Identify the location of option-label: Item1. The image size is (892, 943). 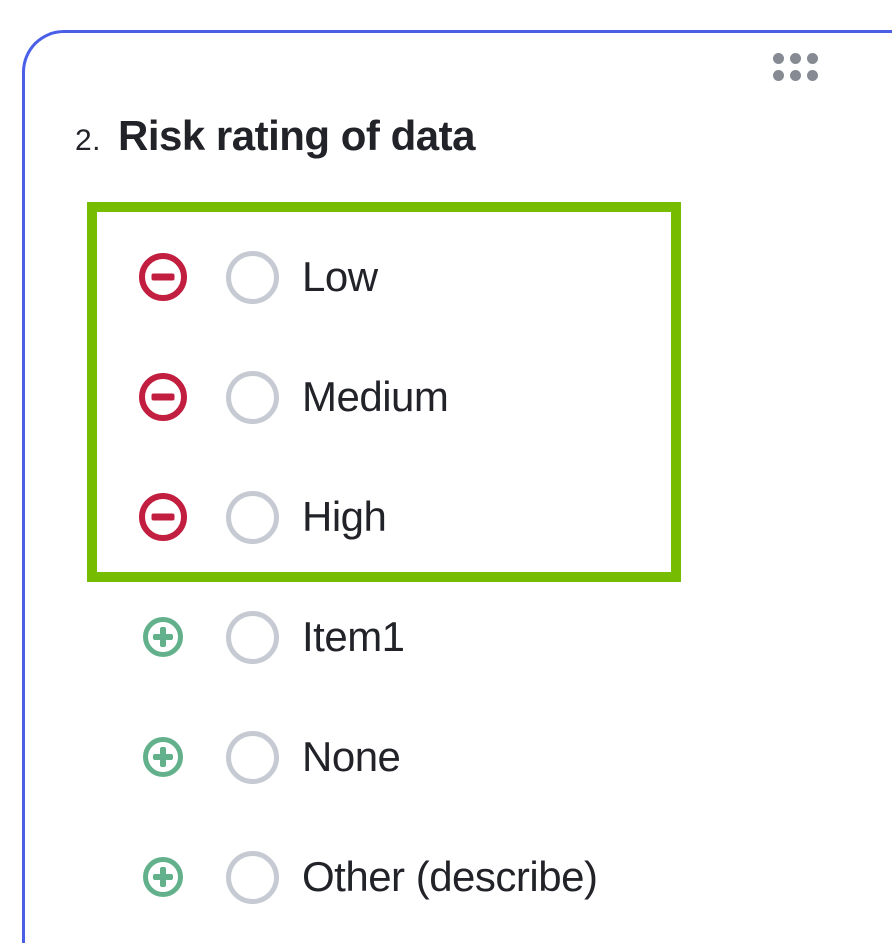
(353, 636).